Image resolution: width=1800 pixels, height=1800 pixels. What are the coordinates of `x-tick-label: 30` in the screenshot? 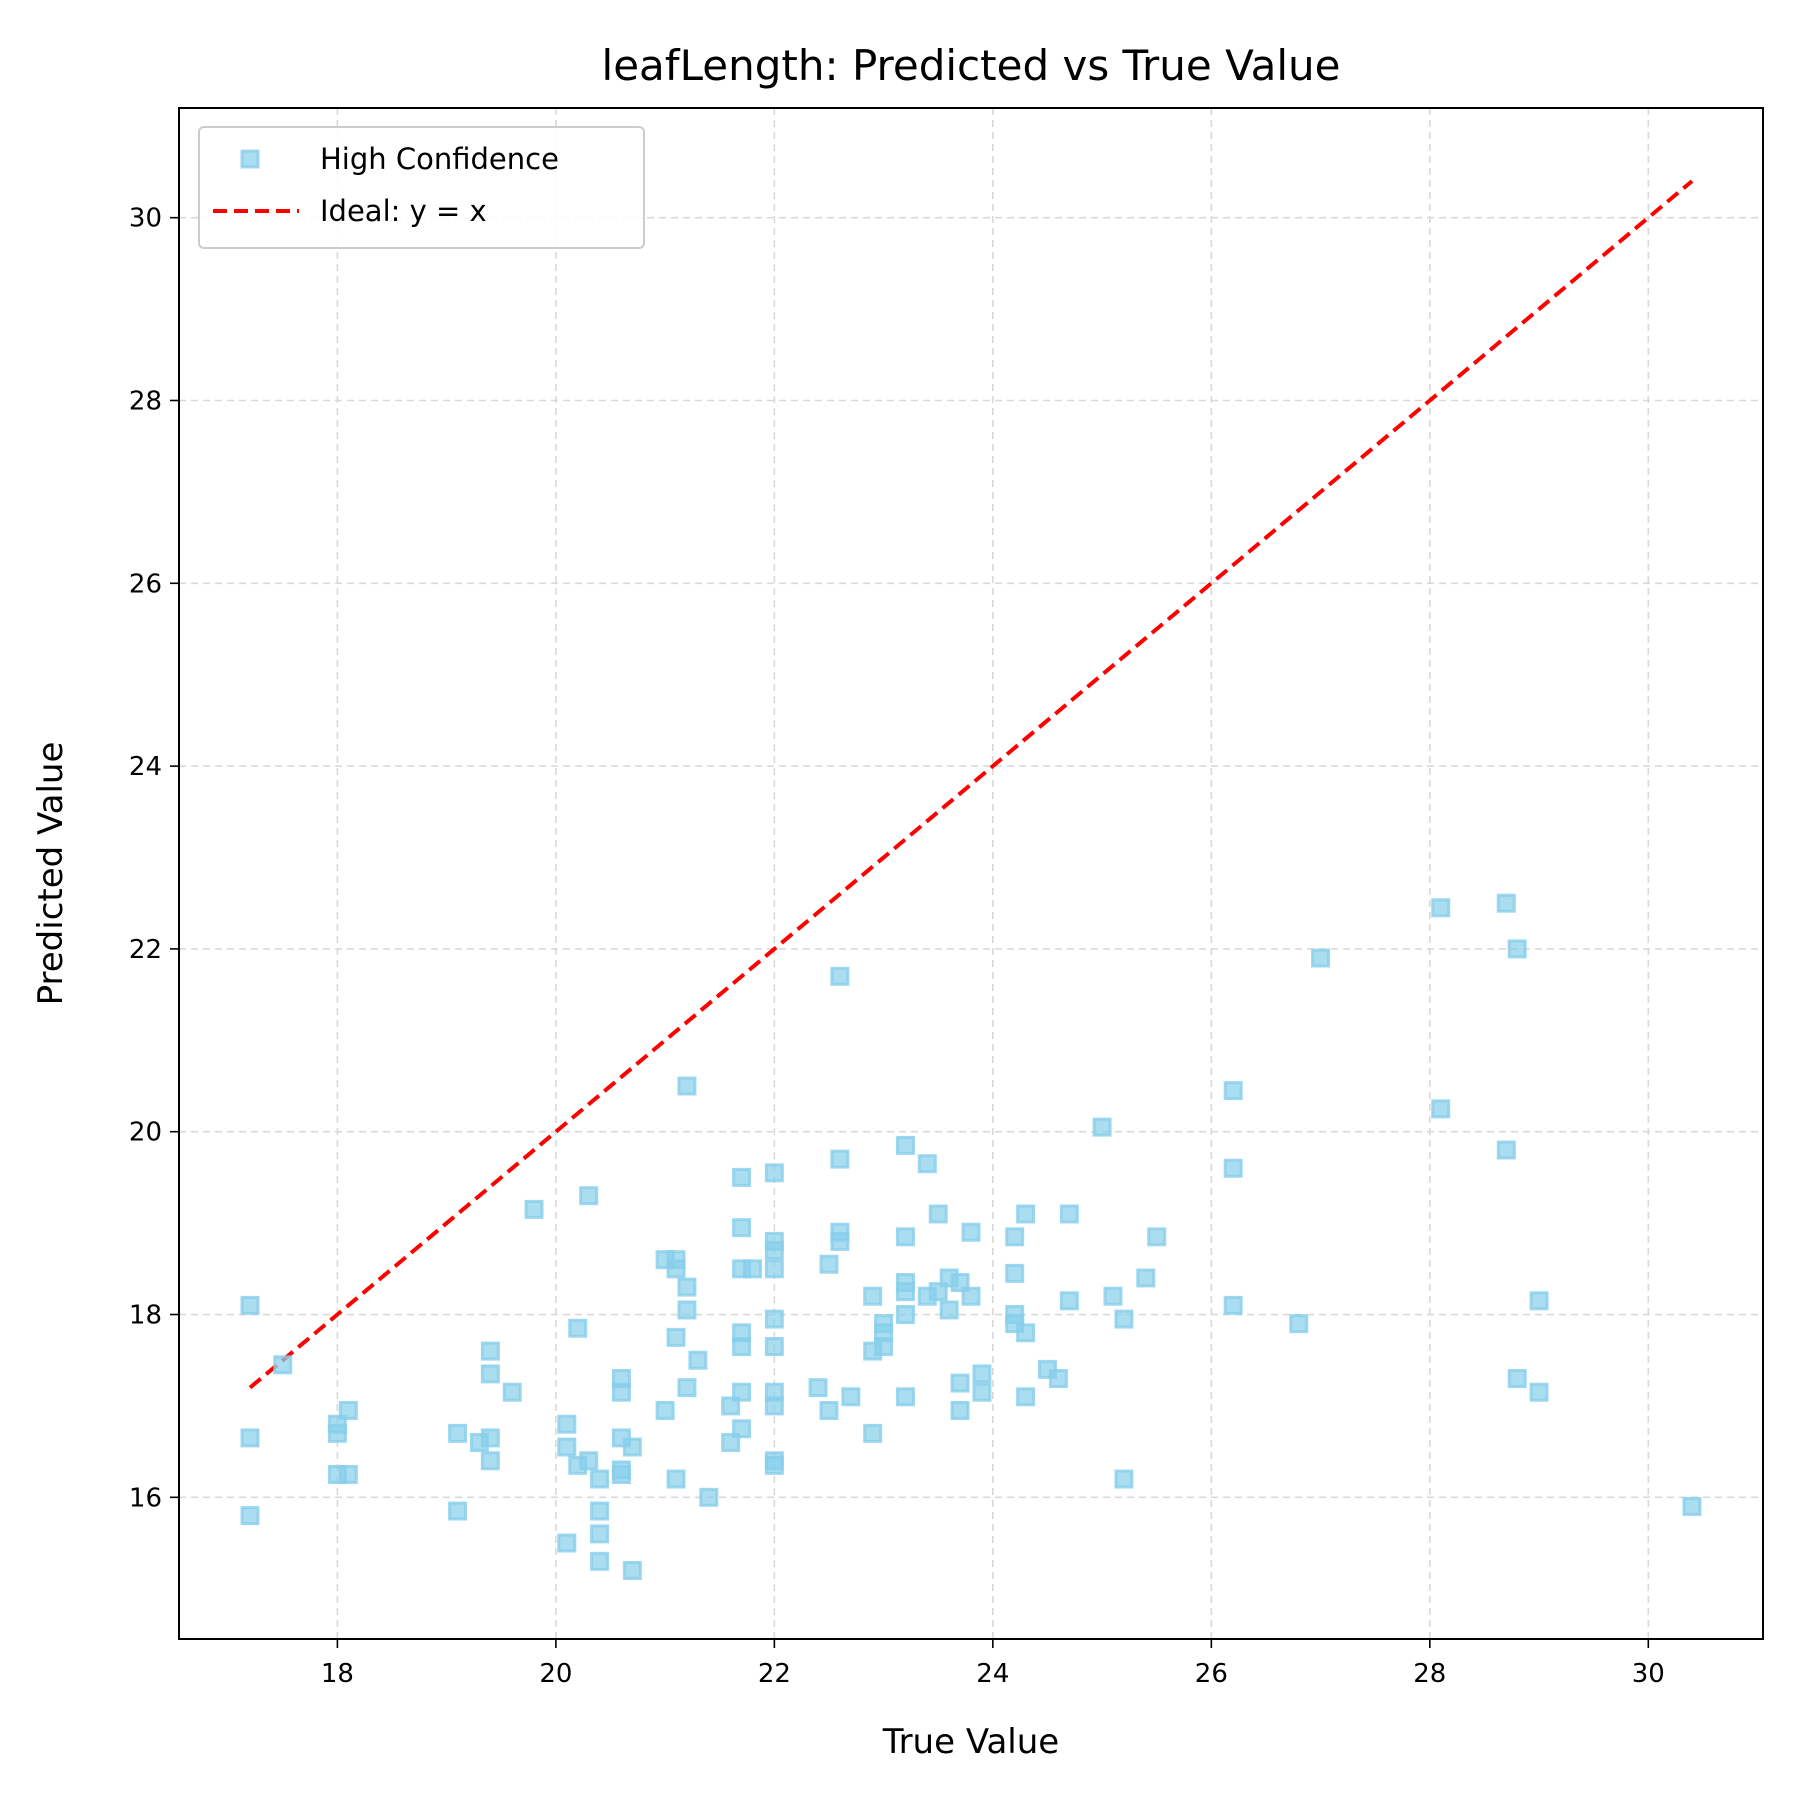 It's located at (1648, 1674).